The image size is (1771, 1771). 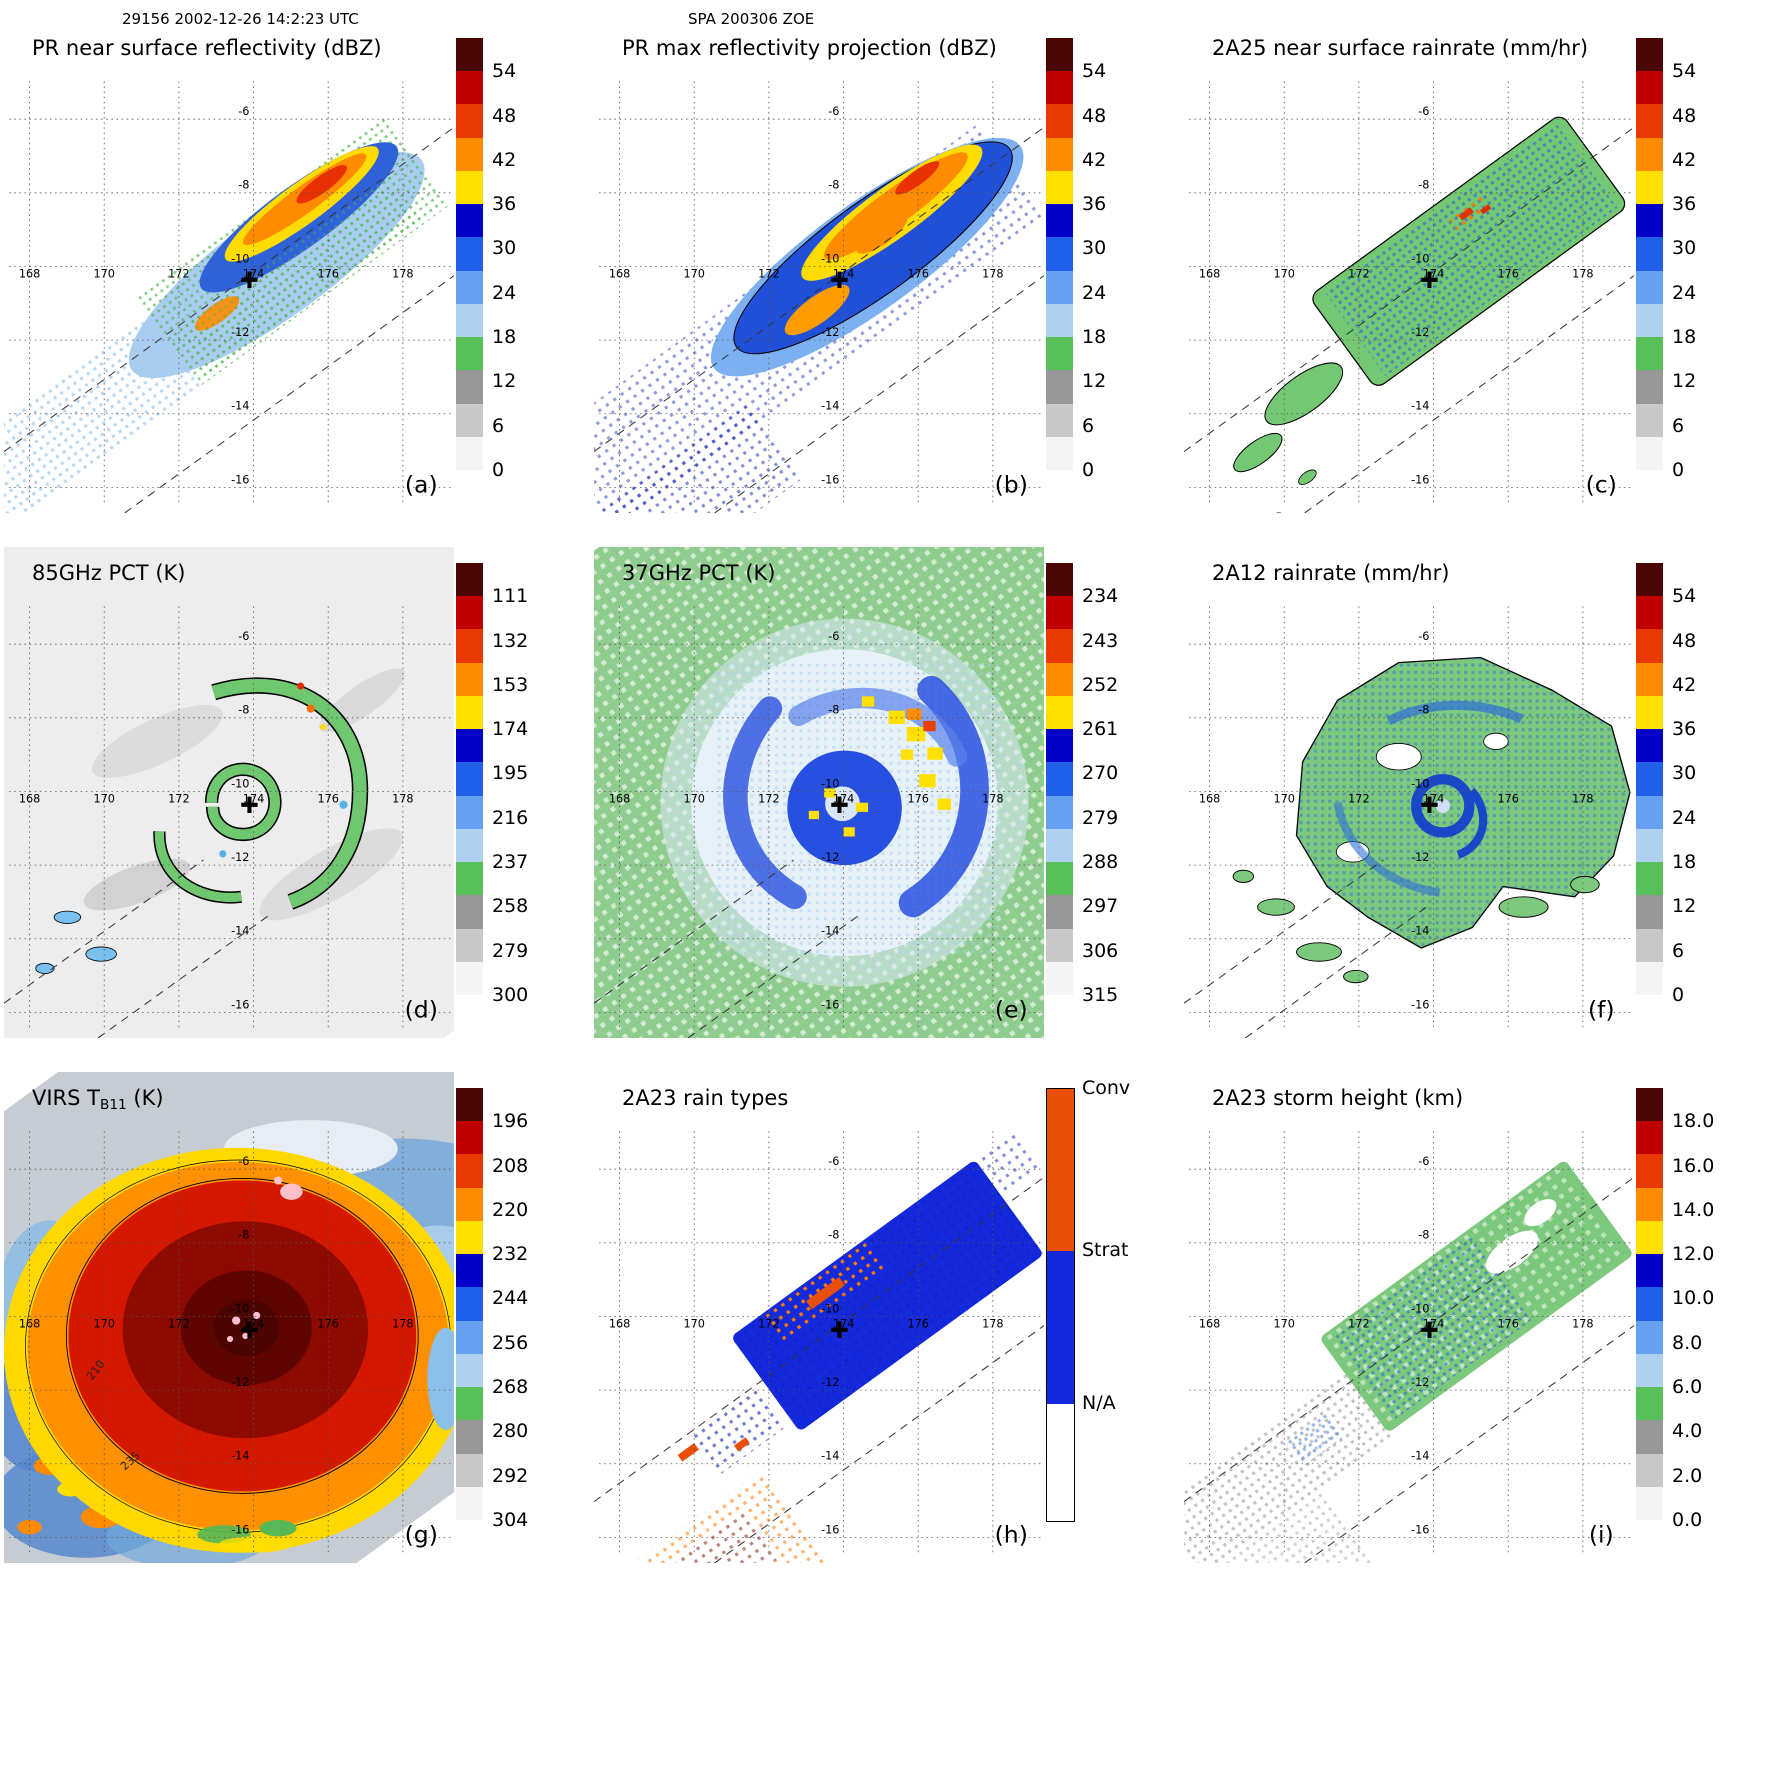 I want to click on colorbar-ticks: 111 132 153 174 195 216 237 258 279 300, so click(x=537, y=784).